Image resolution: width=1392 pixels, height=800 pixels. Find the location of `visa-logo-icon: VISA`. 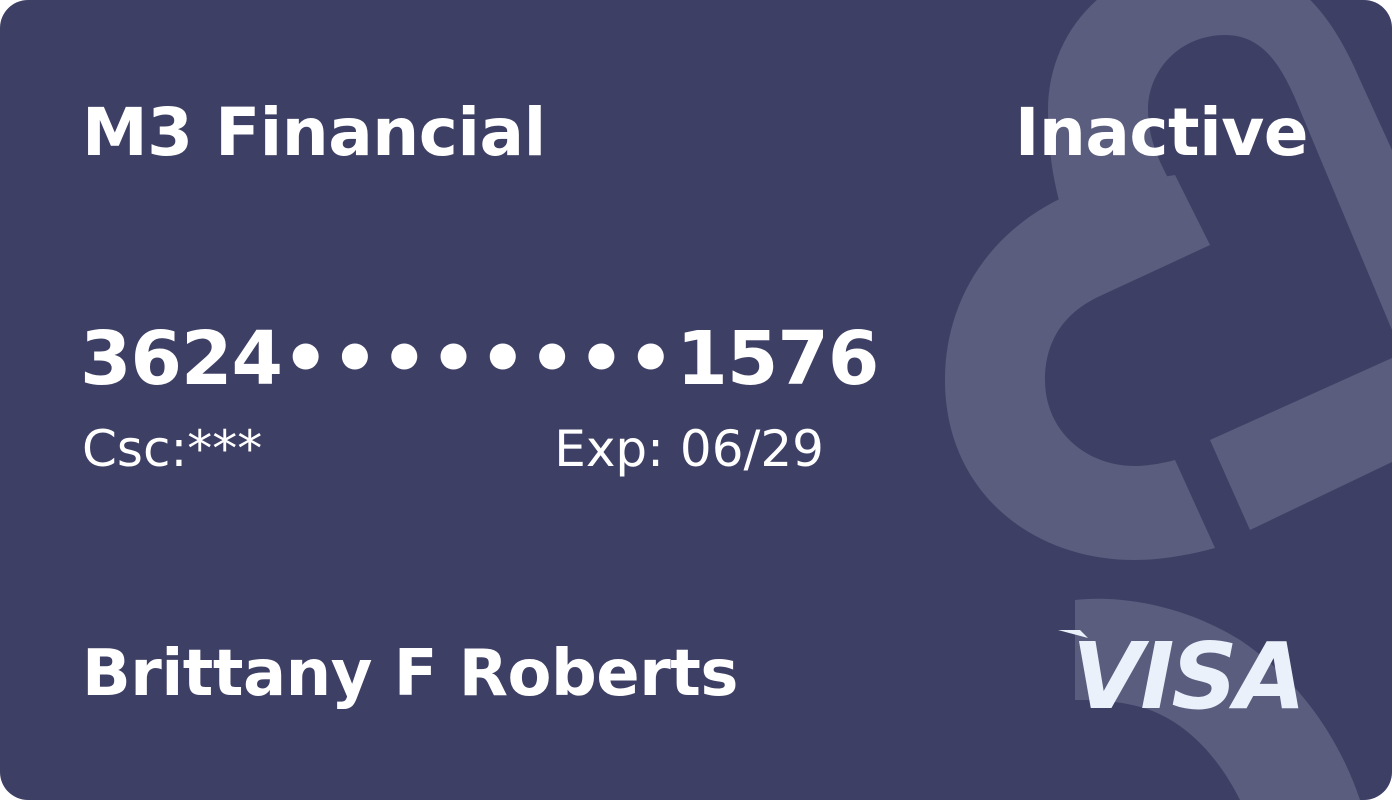

visa-logo-icon: VISA is located at coordinates (1182, 670).